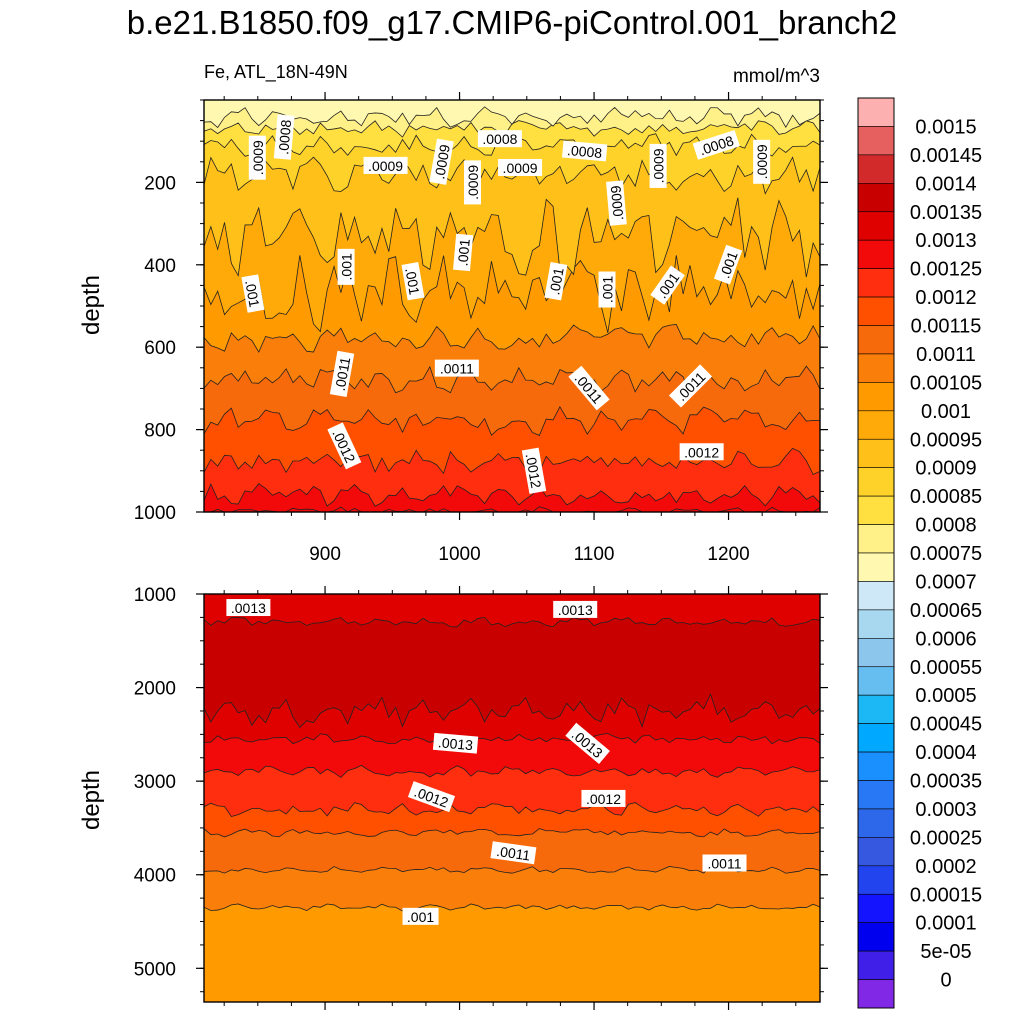 This screenshot has width=1024, height=1024. I want to click on colorbar-label: 0.00015, so click(946, 895).